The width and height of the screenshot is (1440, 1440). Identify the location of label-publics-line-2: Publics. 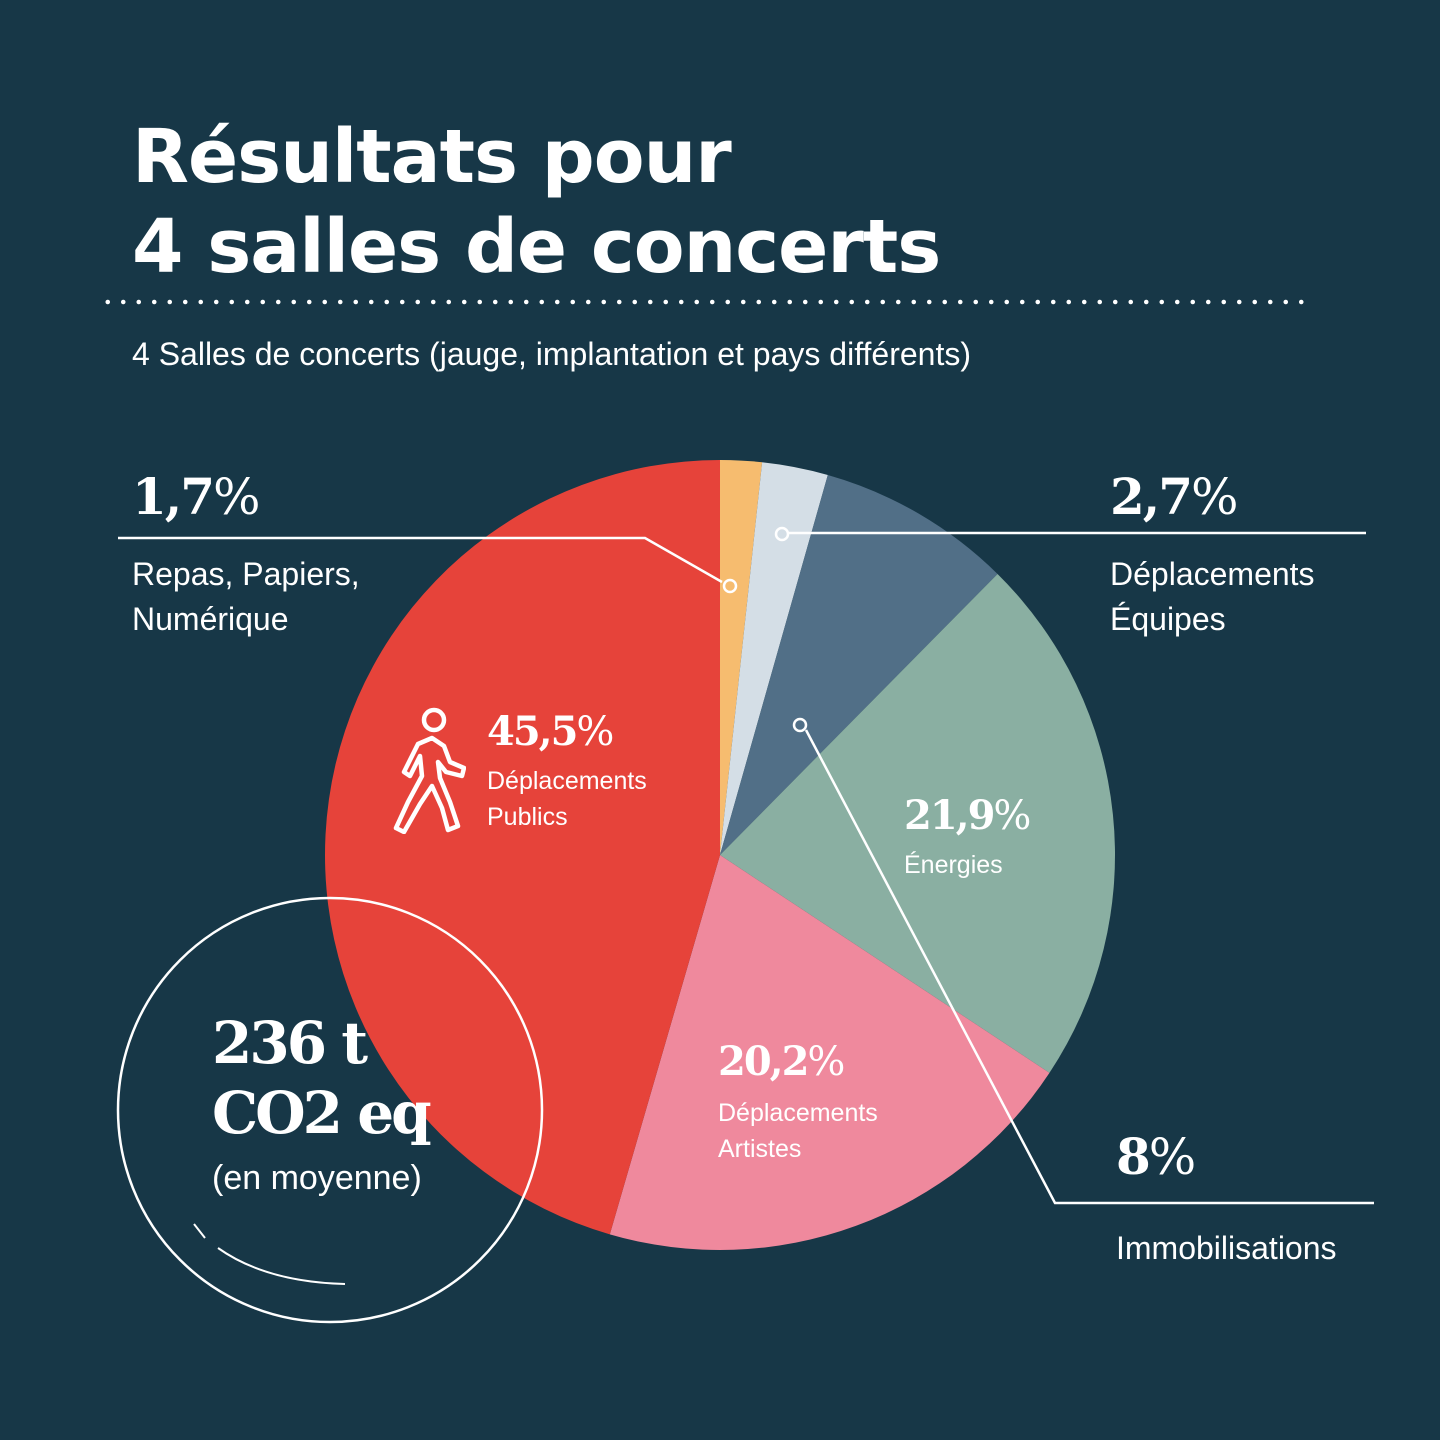
(527, 816).